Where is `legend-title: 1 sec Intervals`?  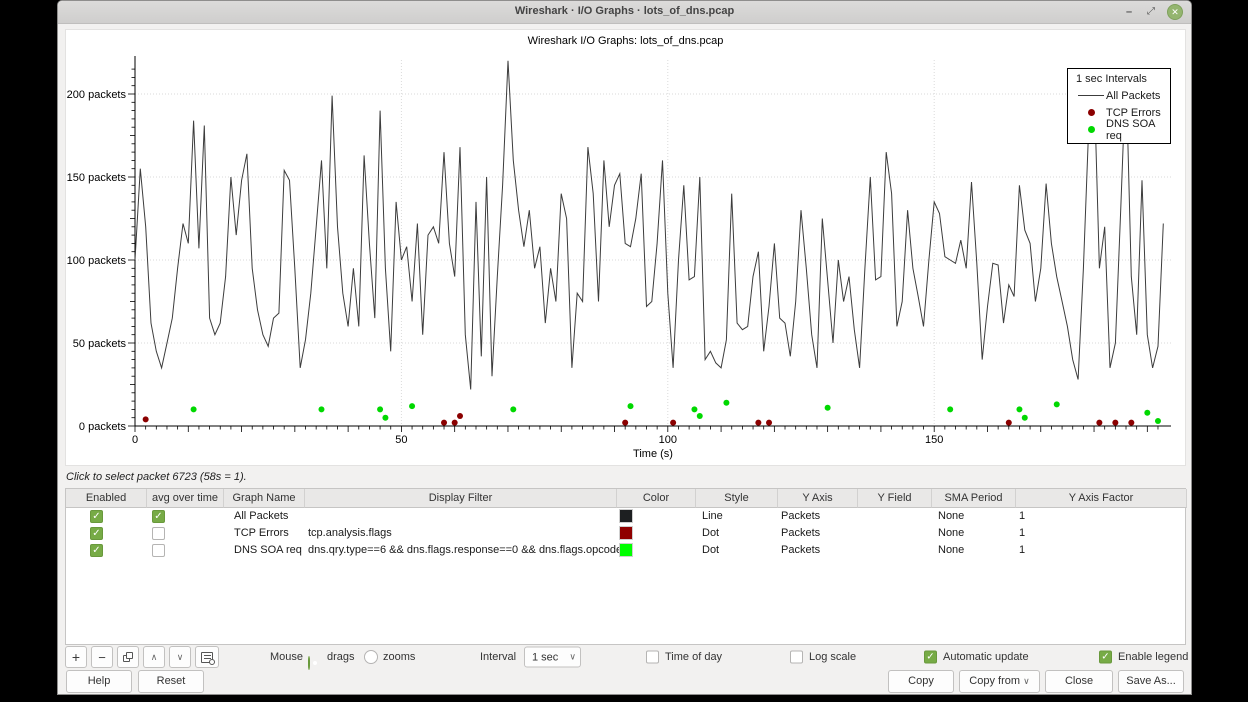 legend-title: 1 sec Intervals is located at coordinates (1111, 79).